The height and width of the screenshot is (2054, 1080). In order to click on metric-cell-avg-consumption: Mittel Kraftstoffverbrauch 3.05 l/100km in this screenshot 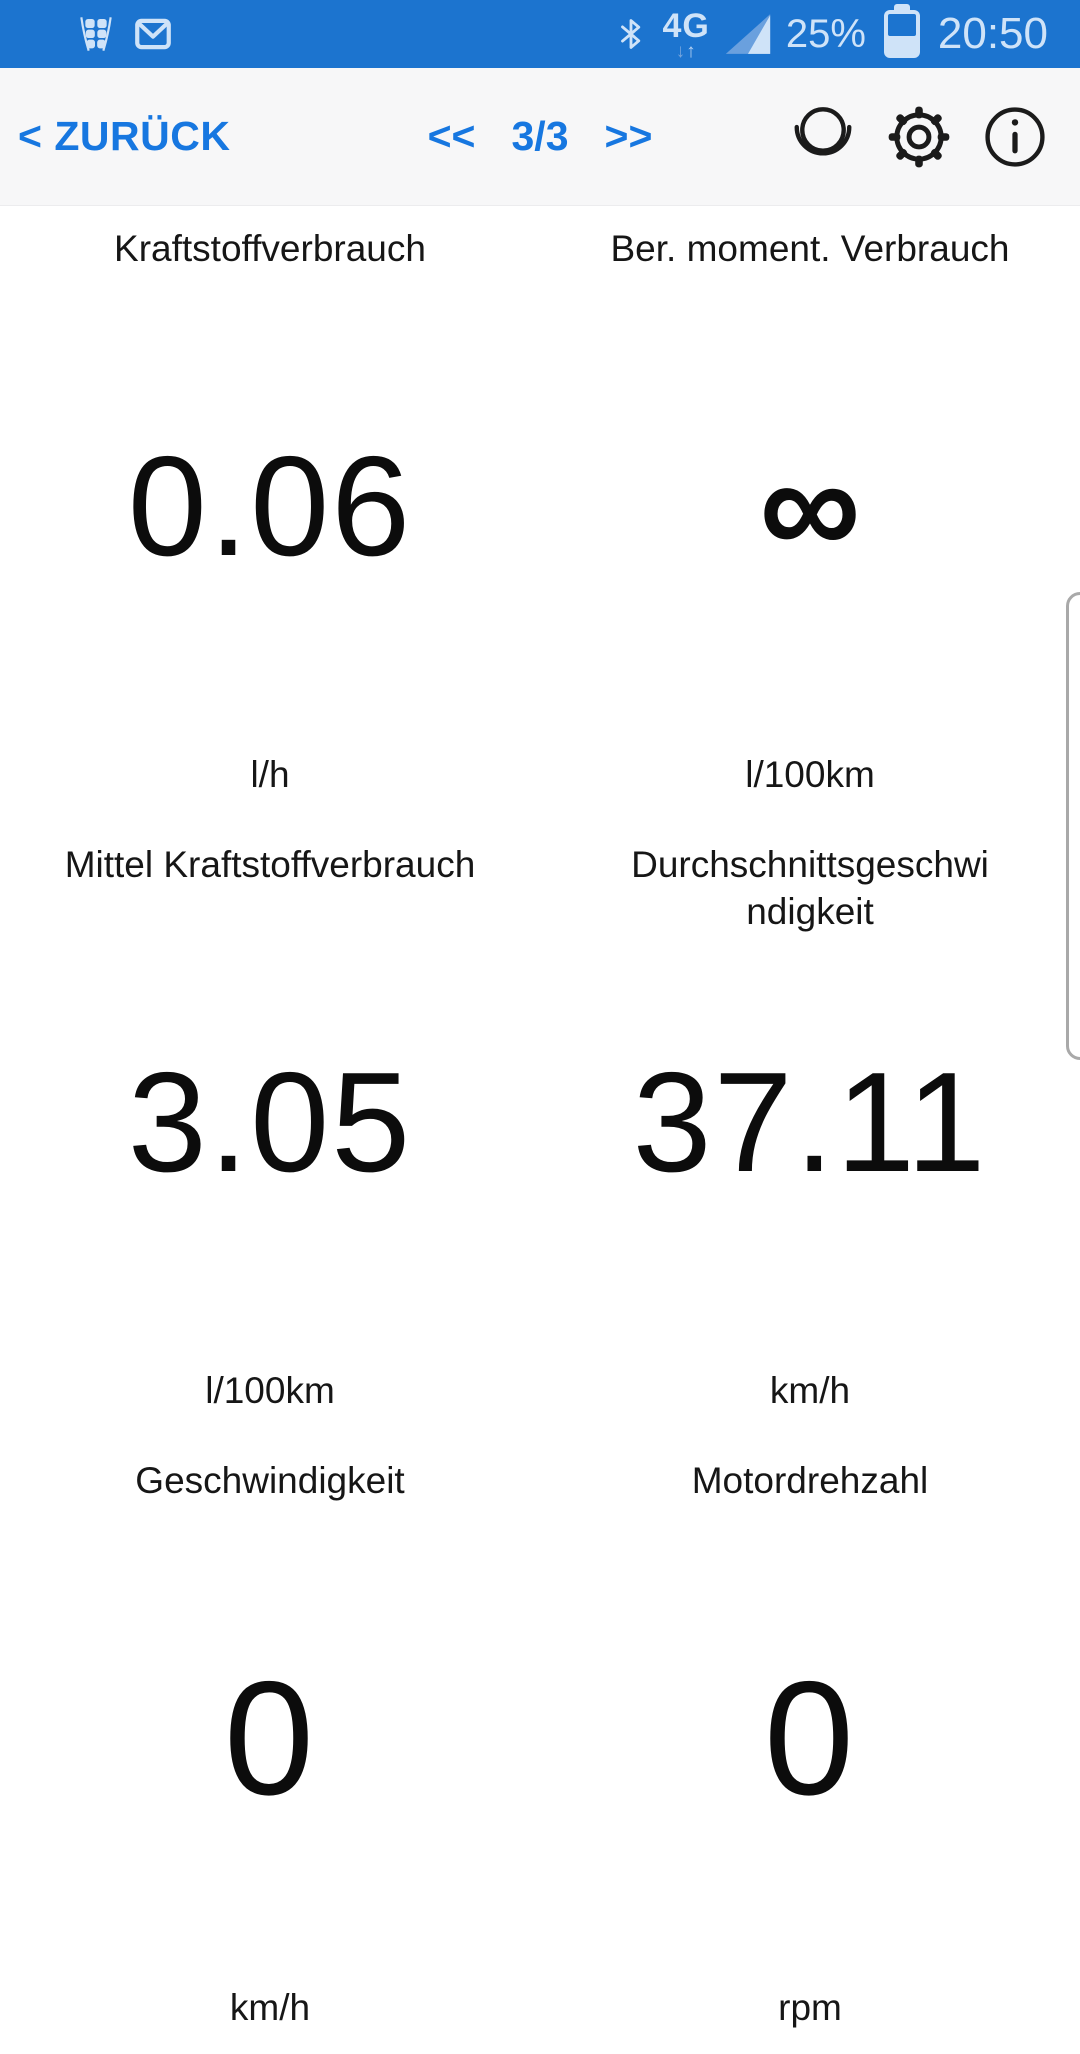, I will do `click(270, 1129)`.